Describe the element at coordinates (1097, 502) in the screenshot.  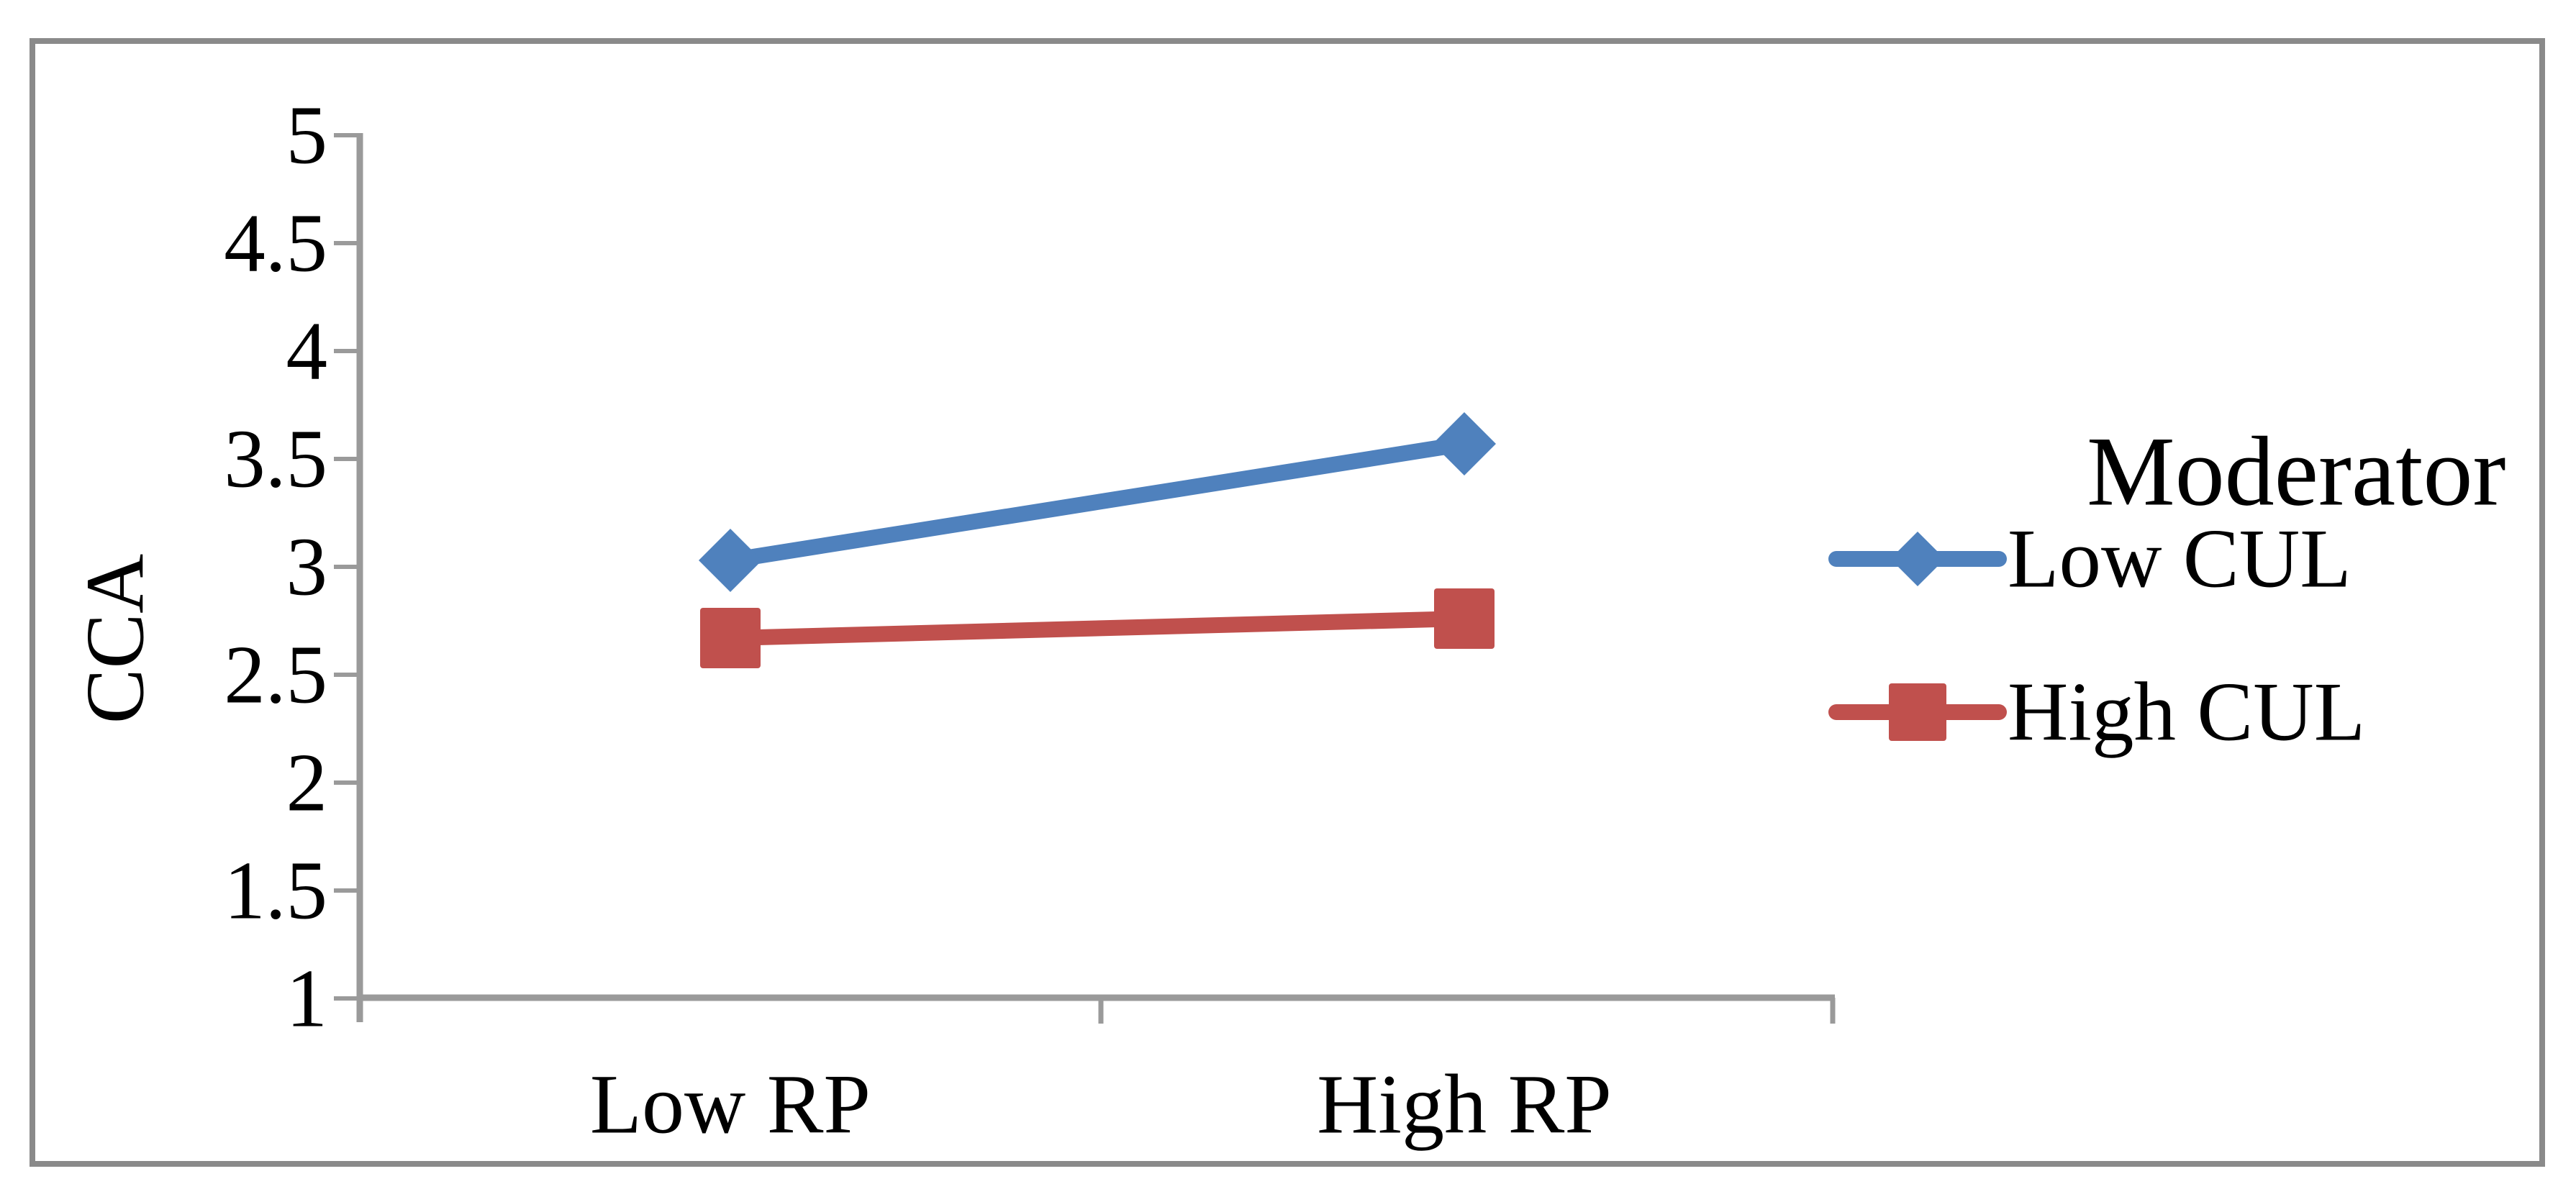
I see `series-line-low-cul` at that location.